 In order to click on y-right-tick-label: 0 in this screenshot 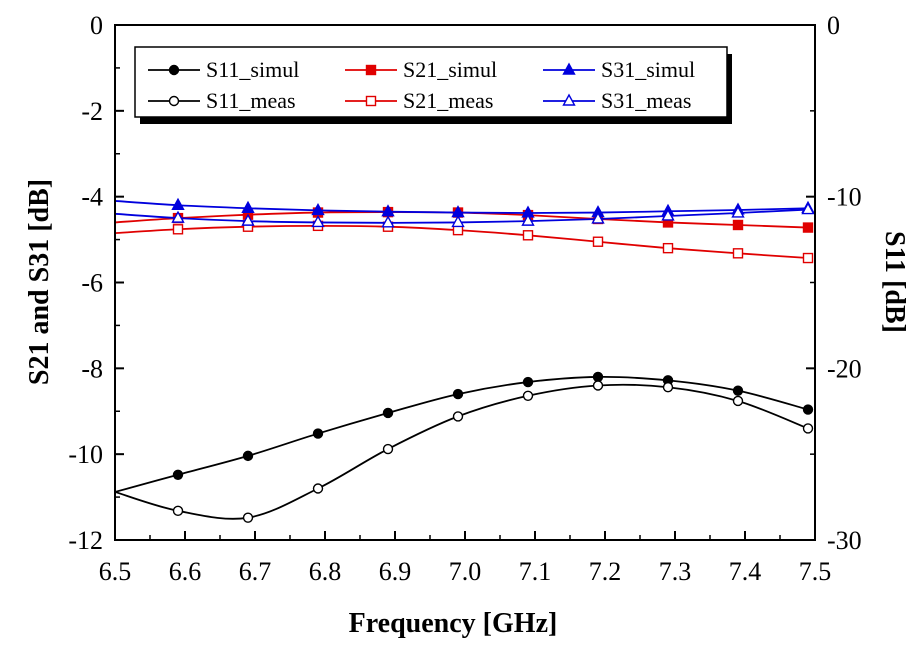, I will do `click(833, 25)`.